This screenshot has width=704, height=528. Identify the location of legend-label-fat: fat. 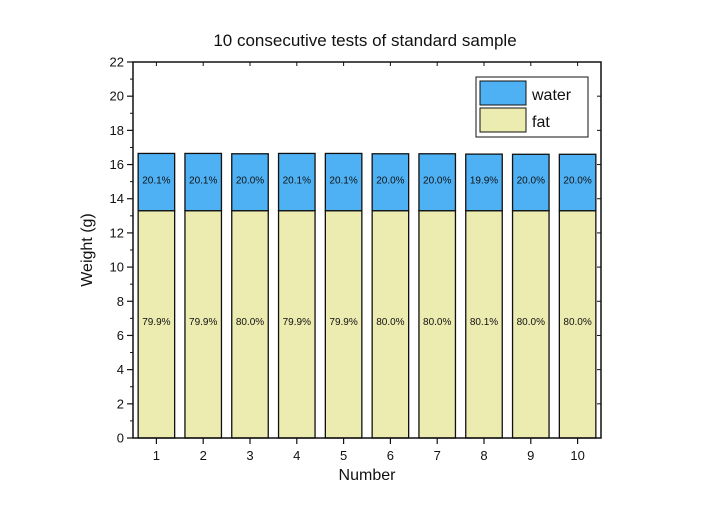
(541, 122).